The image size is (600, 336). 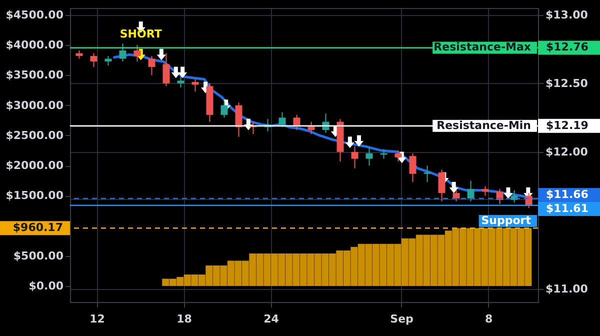 I want to click on y-tick-label: $960.17, so click(x=37, y=227).